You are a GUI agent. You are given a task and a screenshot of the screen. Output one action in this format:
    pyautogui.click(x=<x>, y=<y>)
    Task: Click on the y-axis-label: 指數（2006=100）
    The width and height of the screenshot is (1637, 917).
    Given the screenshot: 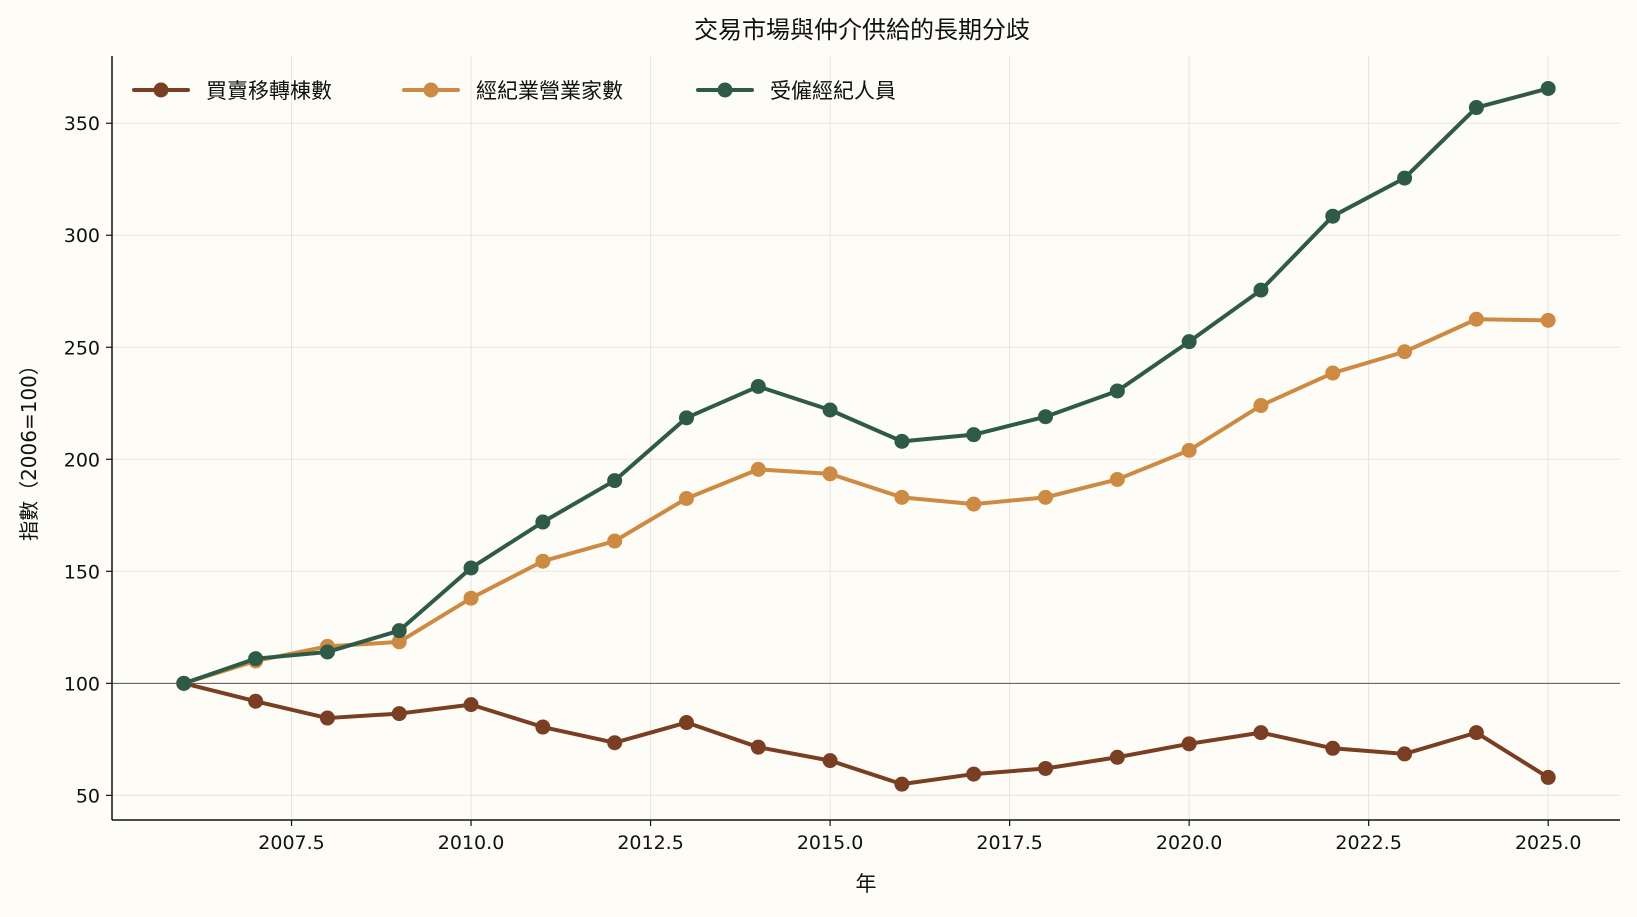 What is the action you would take?
    pyautogui.click(x=29, y=448)
    